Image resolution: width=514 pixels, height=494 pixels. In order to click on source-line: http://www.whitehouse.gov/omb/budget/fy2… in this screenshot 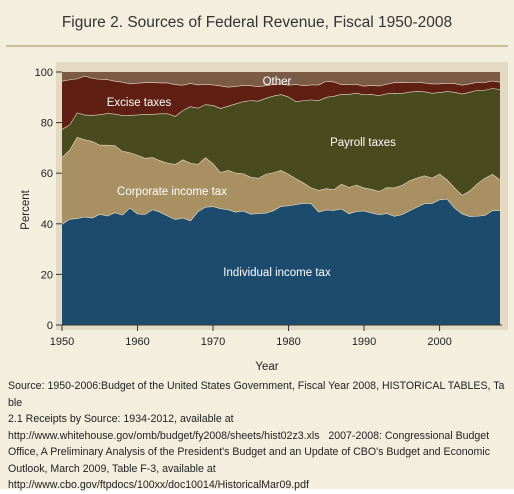, I will do `click(249, 435)`.